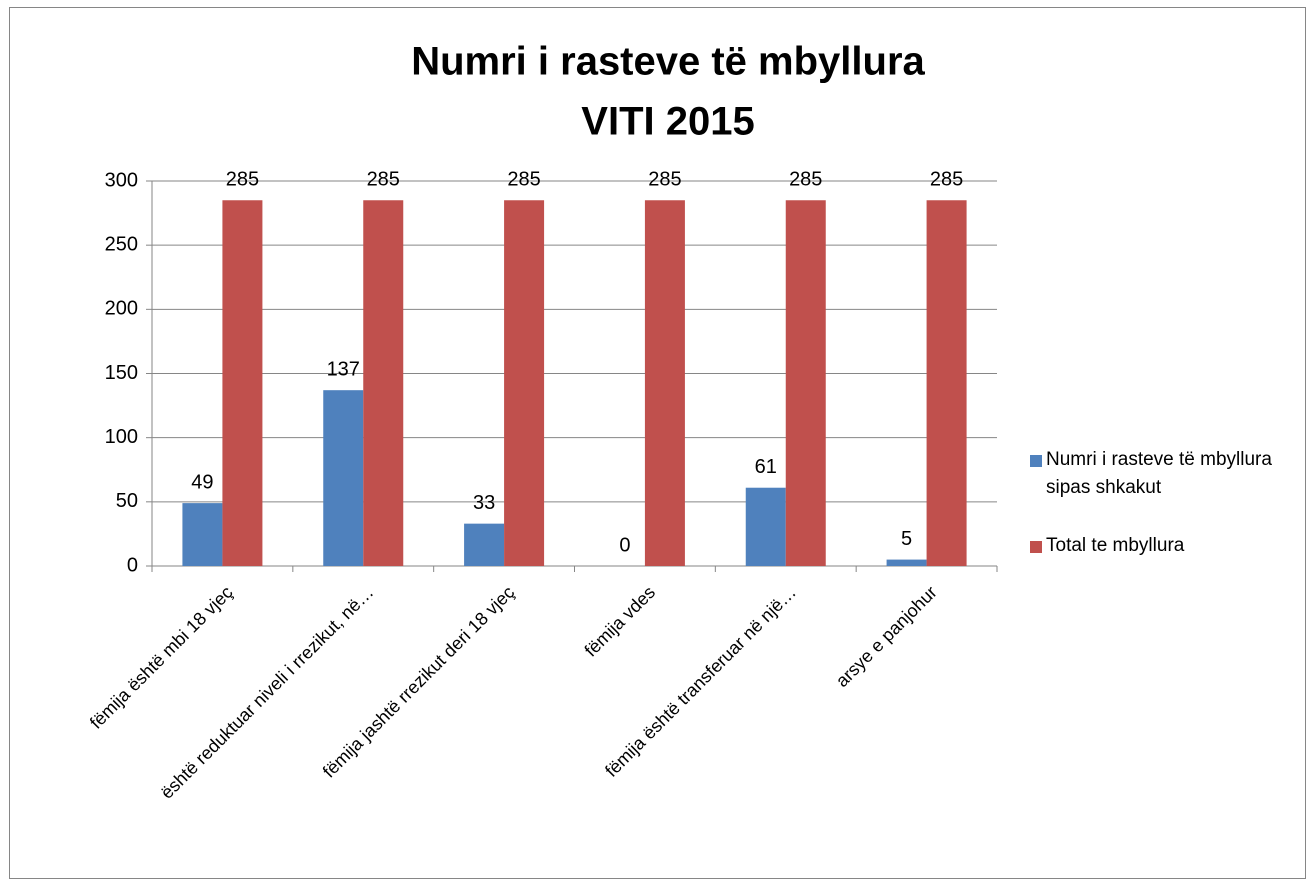 The width and height of the screenshot is (1315, 886). Describe the element at coordinates (202, 482) in the screenshot. I see `data-label: 49` at that location.